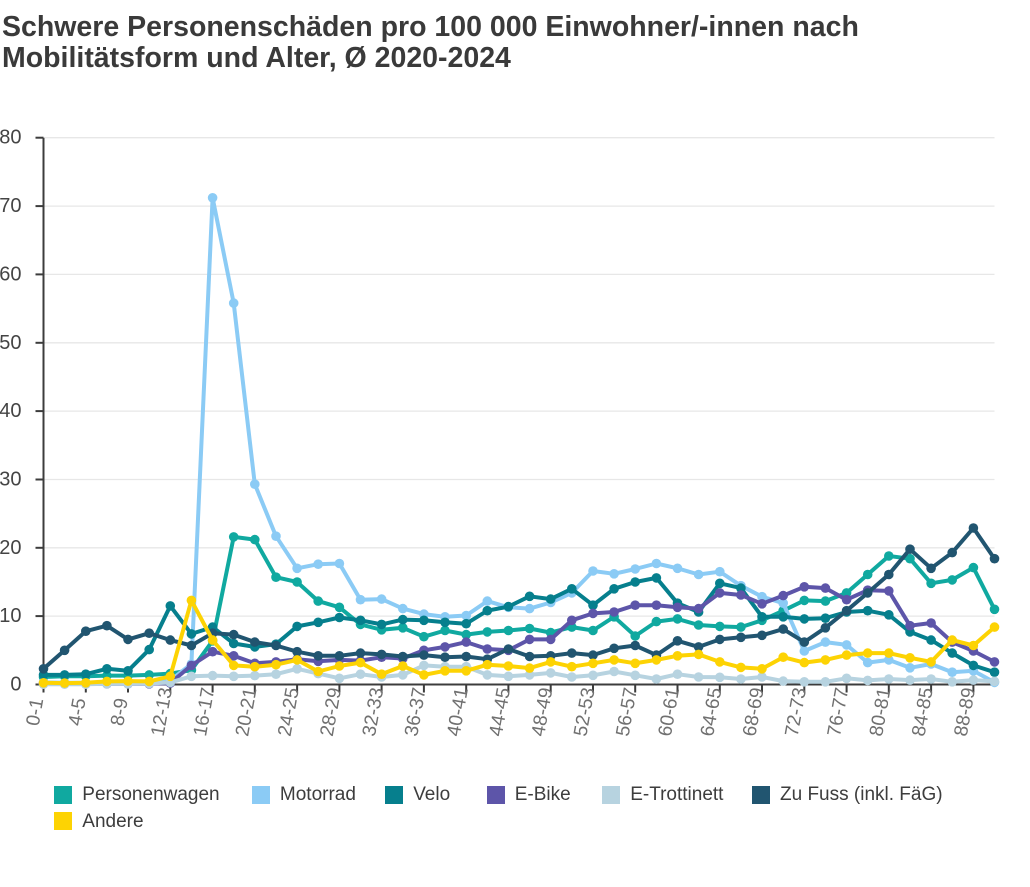  What do you see at coordinates (35, 712) in the screenshot?
I see `svg-text: 0-1` at bounding box center [35, 712].